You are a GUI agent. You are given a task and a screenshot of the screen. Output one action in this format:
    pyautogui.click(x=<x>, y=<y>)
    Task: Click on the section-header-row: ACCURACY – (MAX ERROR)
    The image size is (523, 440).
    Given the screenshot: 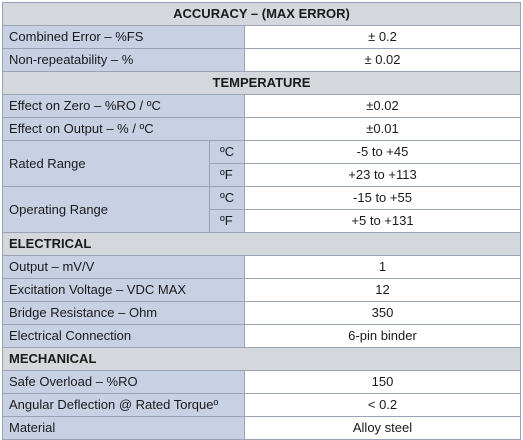 What is the action you would take?
    pyautogui.click(x=261, y=14)
    